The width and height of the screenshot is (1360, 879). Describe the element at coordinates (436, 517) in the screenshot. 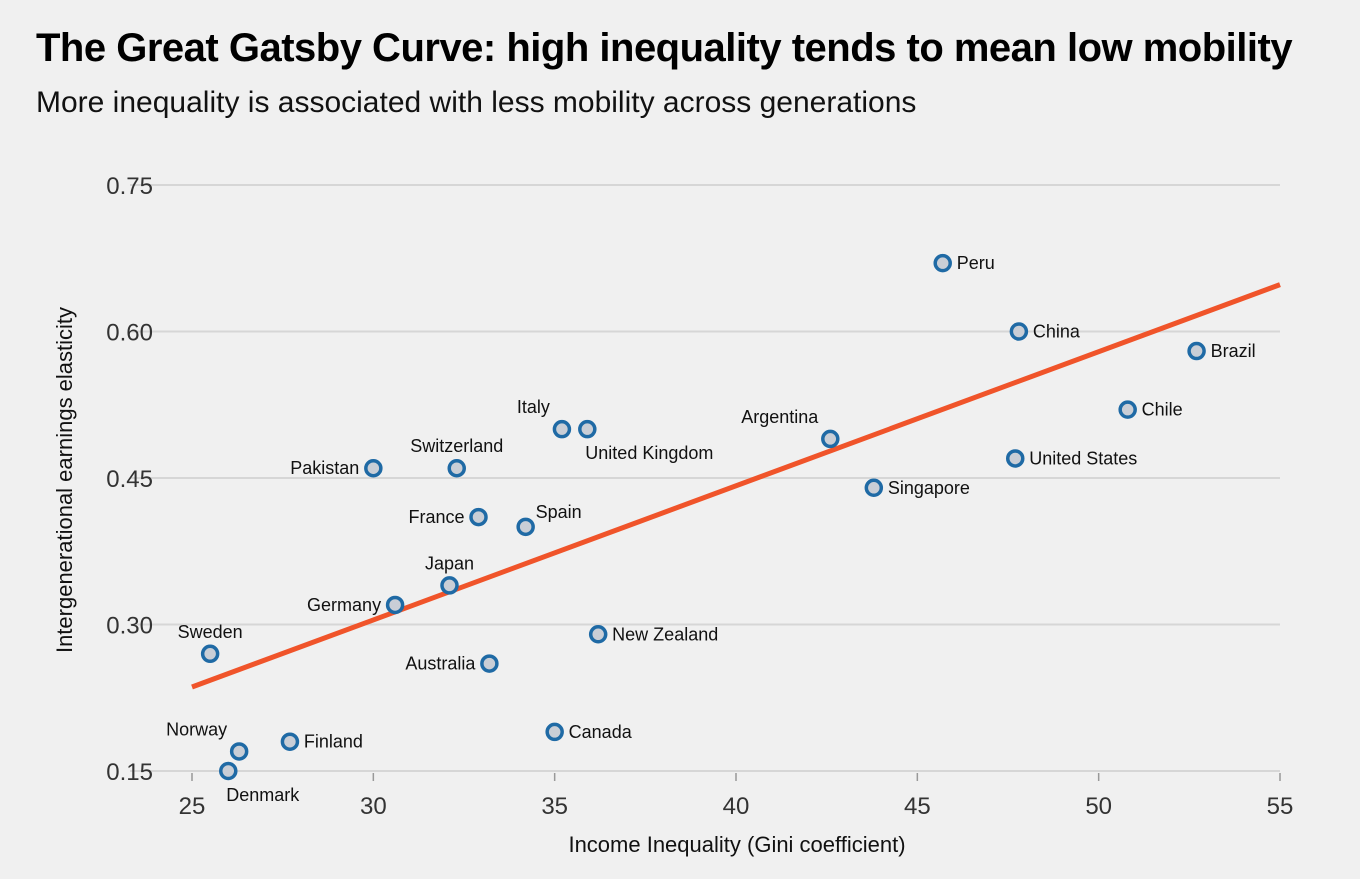

I see `point-label: France` at that location.